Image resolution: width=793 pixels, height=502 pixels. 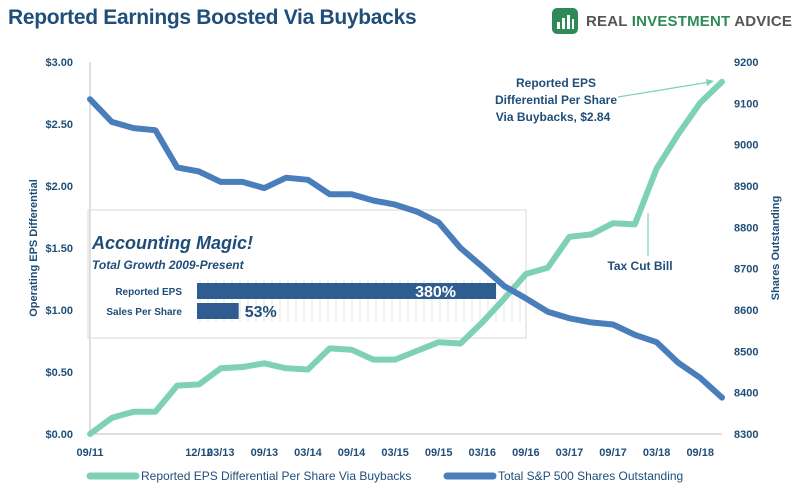 I want to click on x-tick-label: 03/15, so click(x=395, y=453).